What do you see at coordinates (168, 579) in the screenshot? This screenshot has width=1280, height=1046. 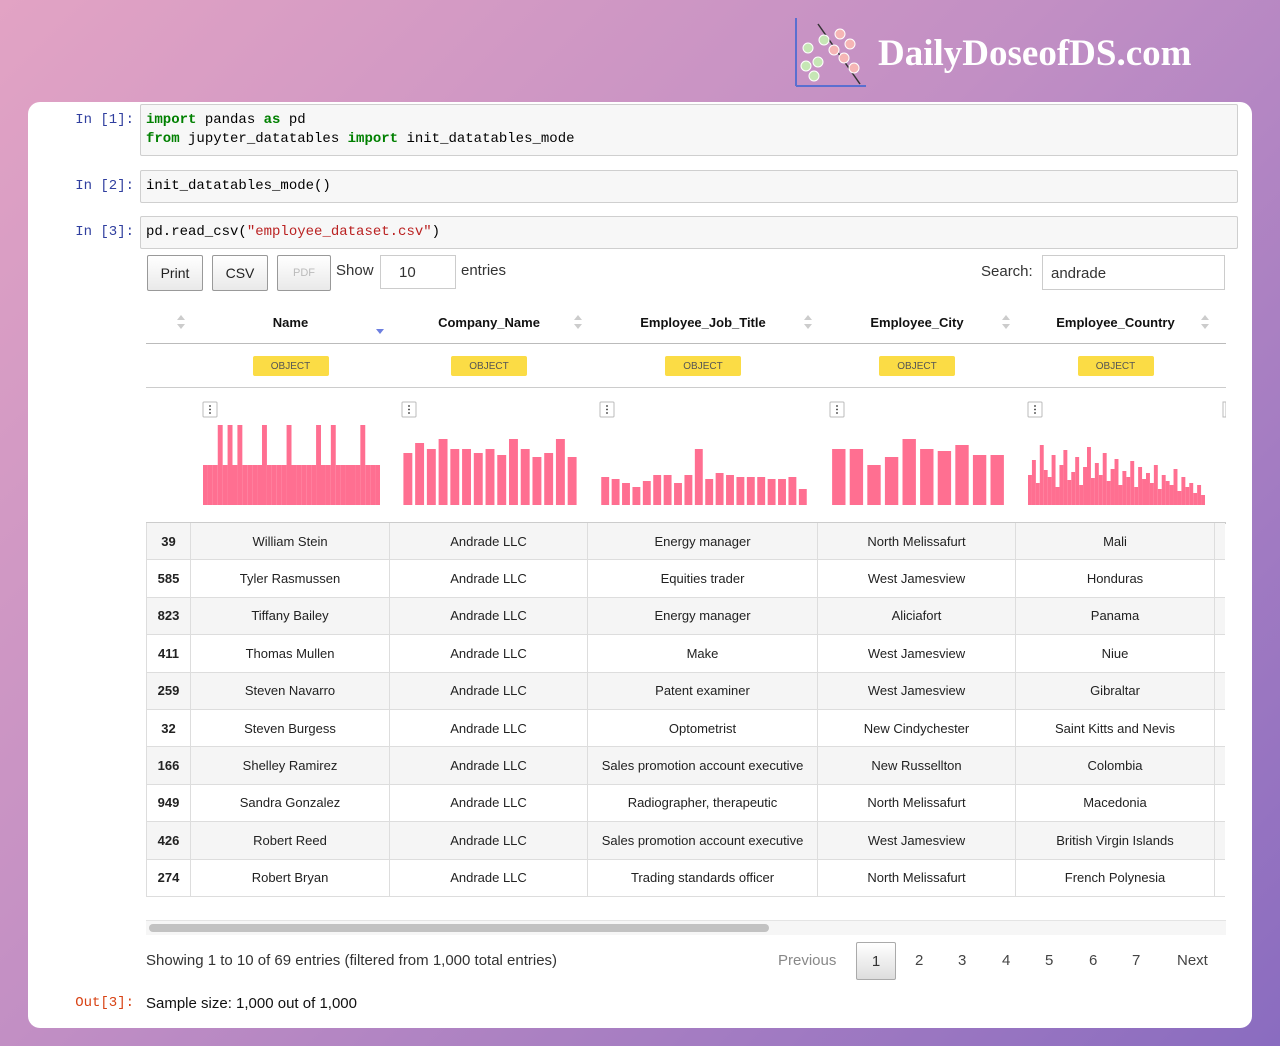 I see `row-index: 585` at bounding box center [168, 579].